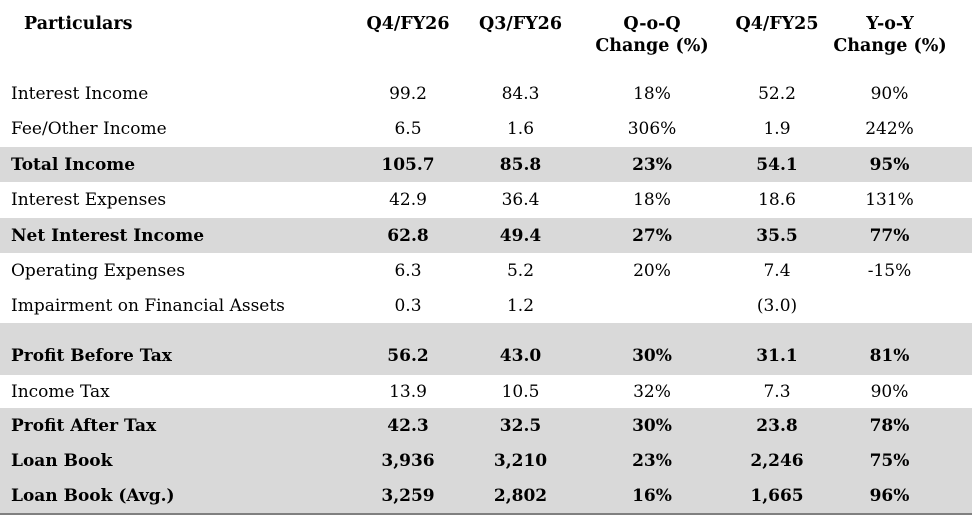  I want to click on cell-particulars: Impairment on Financial Assets, so click(148, 306).